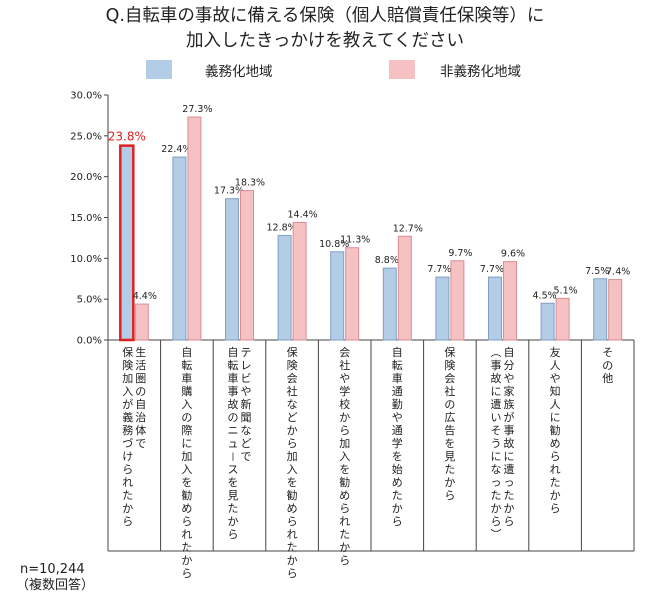 Image resolution: width=650 pixels, height=601 pixels. Describe the element at coordinates (496, 443) in the screenshot. I see `category-label-char: う` at that location.